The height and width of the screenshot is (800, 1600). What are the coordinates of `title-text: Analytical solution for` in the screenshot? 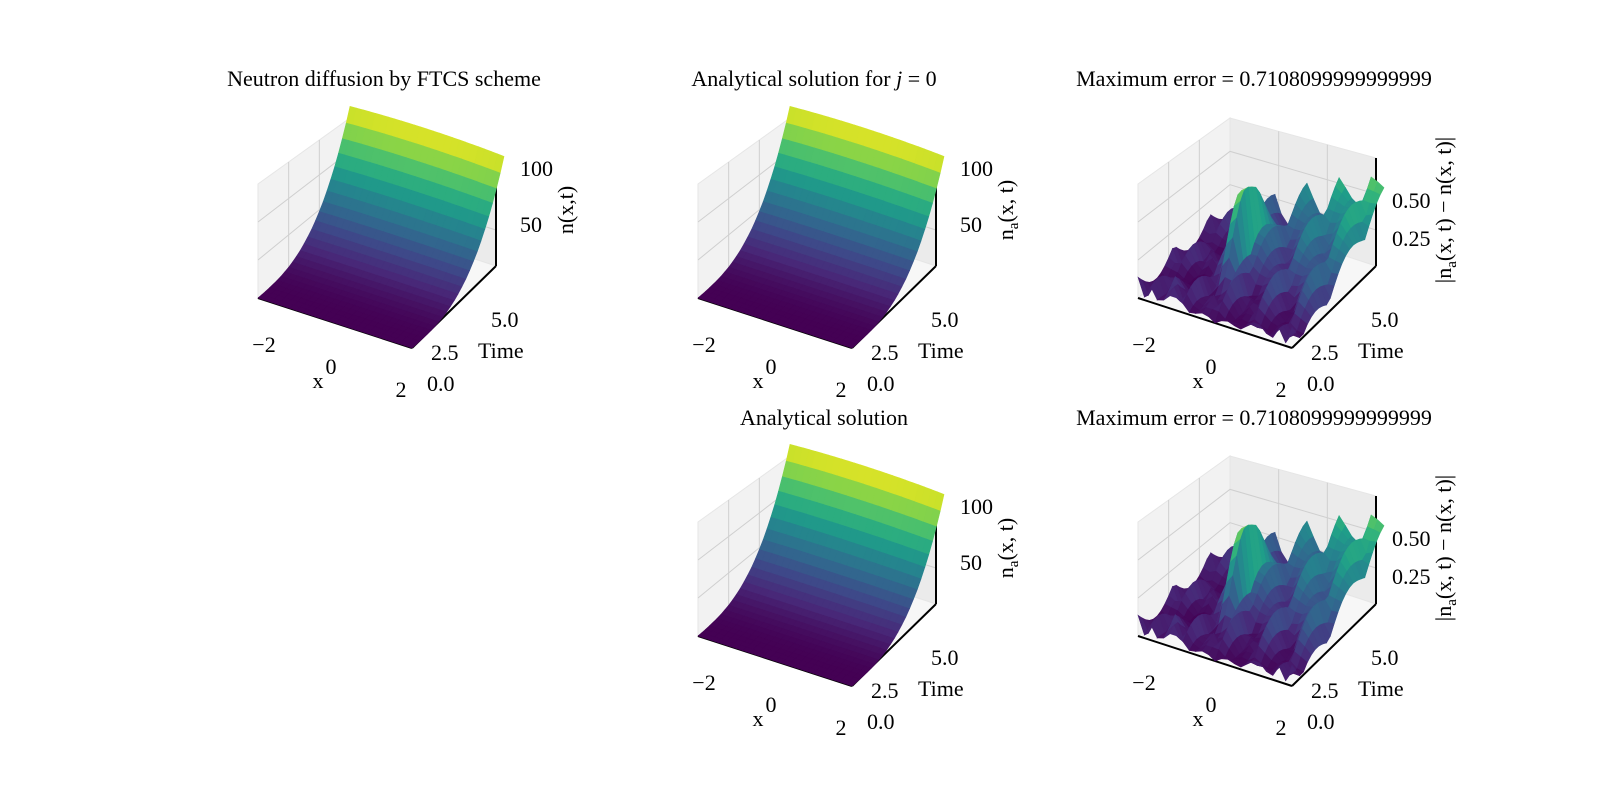 It's located at (793, 78).